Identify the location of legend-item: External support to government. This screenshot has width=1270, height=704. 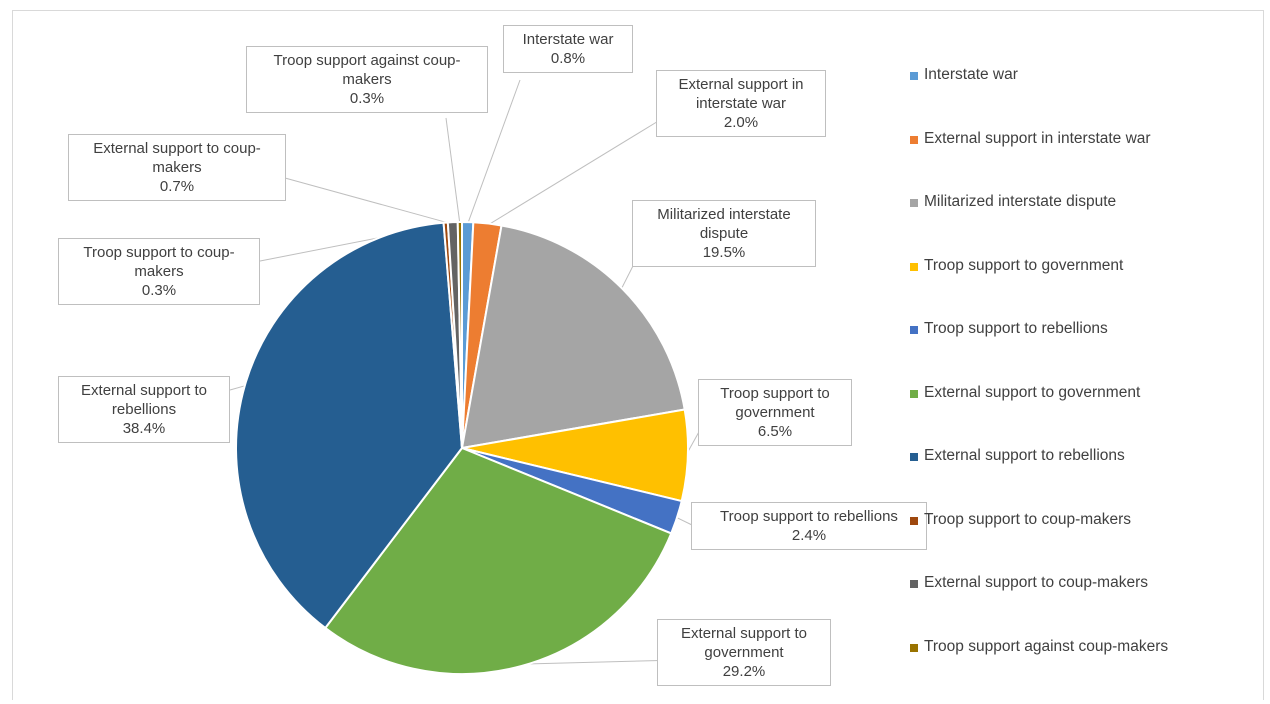
(1085, 416).